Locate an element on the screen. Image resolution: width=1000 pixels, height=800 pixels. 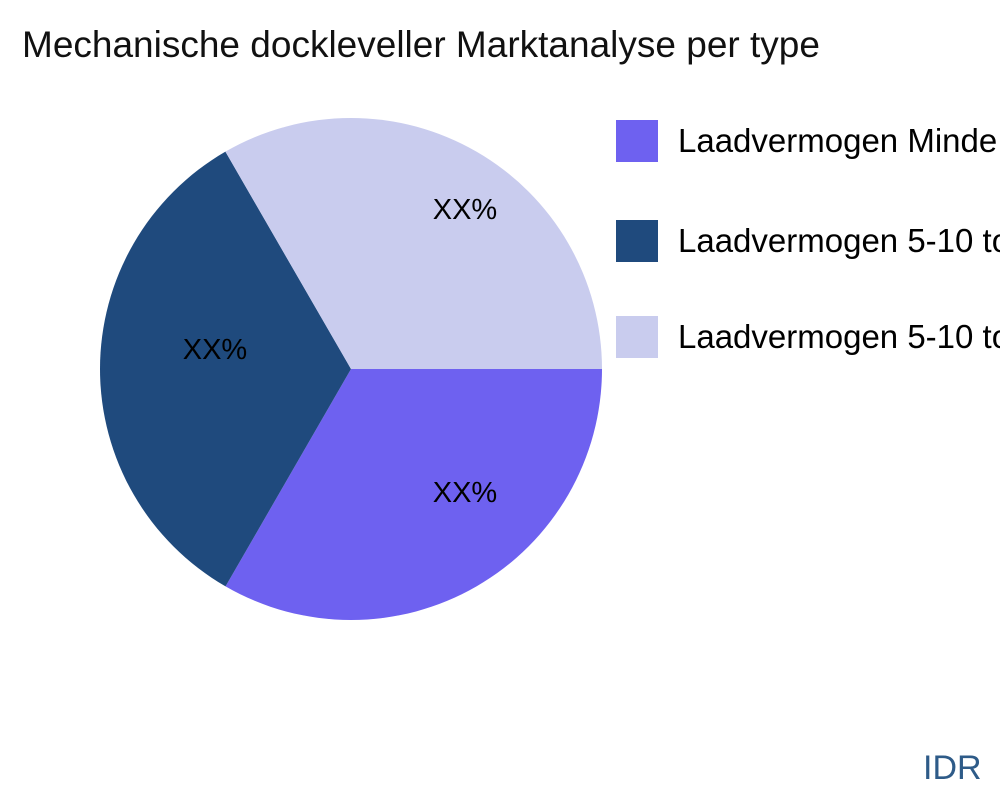
legend-item: Laadvermogen Minde is located at coordinates (808, 141).